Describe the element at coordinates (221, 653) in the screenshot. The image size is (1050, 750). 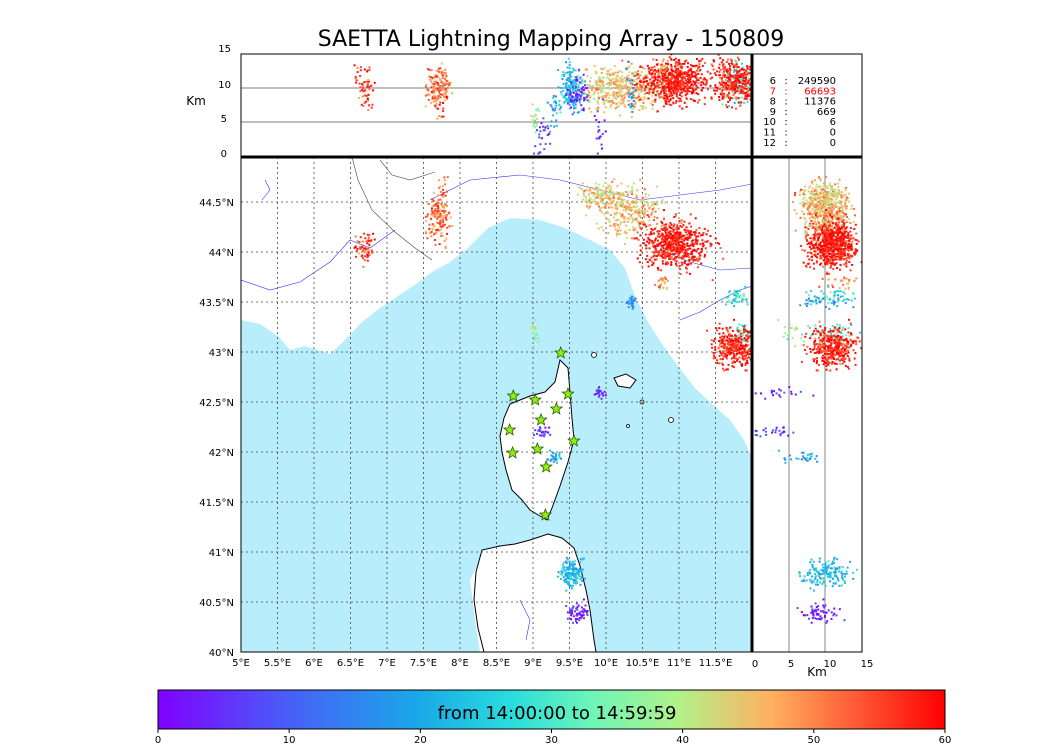
I see `lat-tick-label: 40°N` at that location.